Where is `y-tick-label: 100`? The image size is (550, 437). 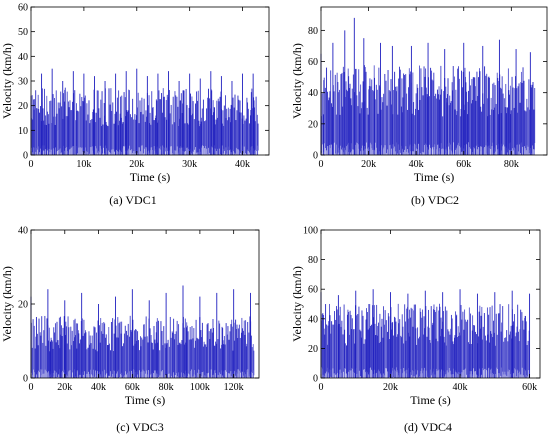
y-tick-label: 100 is located at coordinates (310, 231).